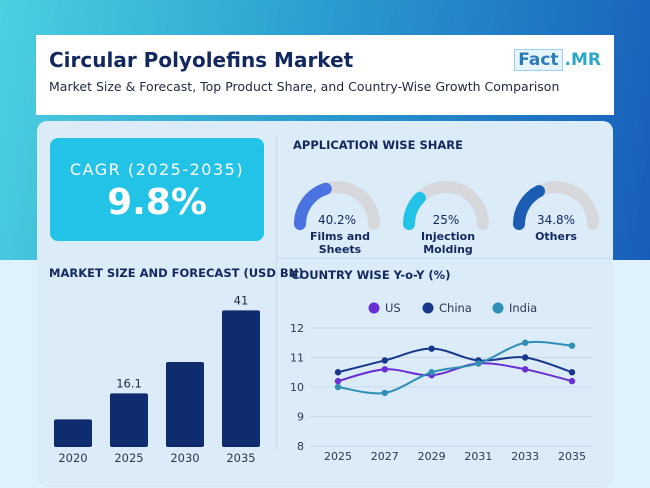 This screenshot has width=650, height=488. Describe the element at coordinates (455, 360) in the screenshot. I see `series-line-china` at that location.